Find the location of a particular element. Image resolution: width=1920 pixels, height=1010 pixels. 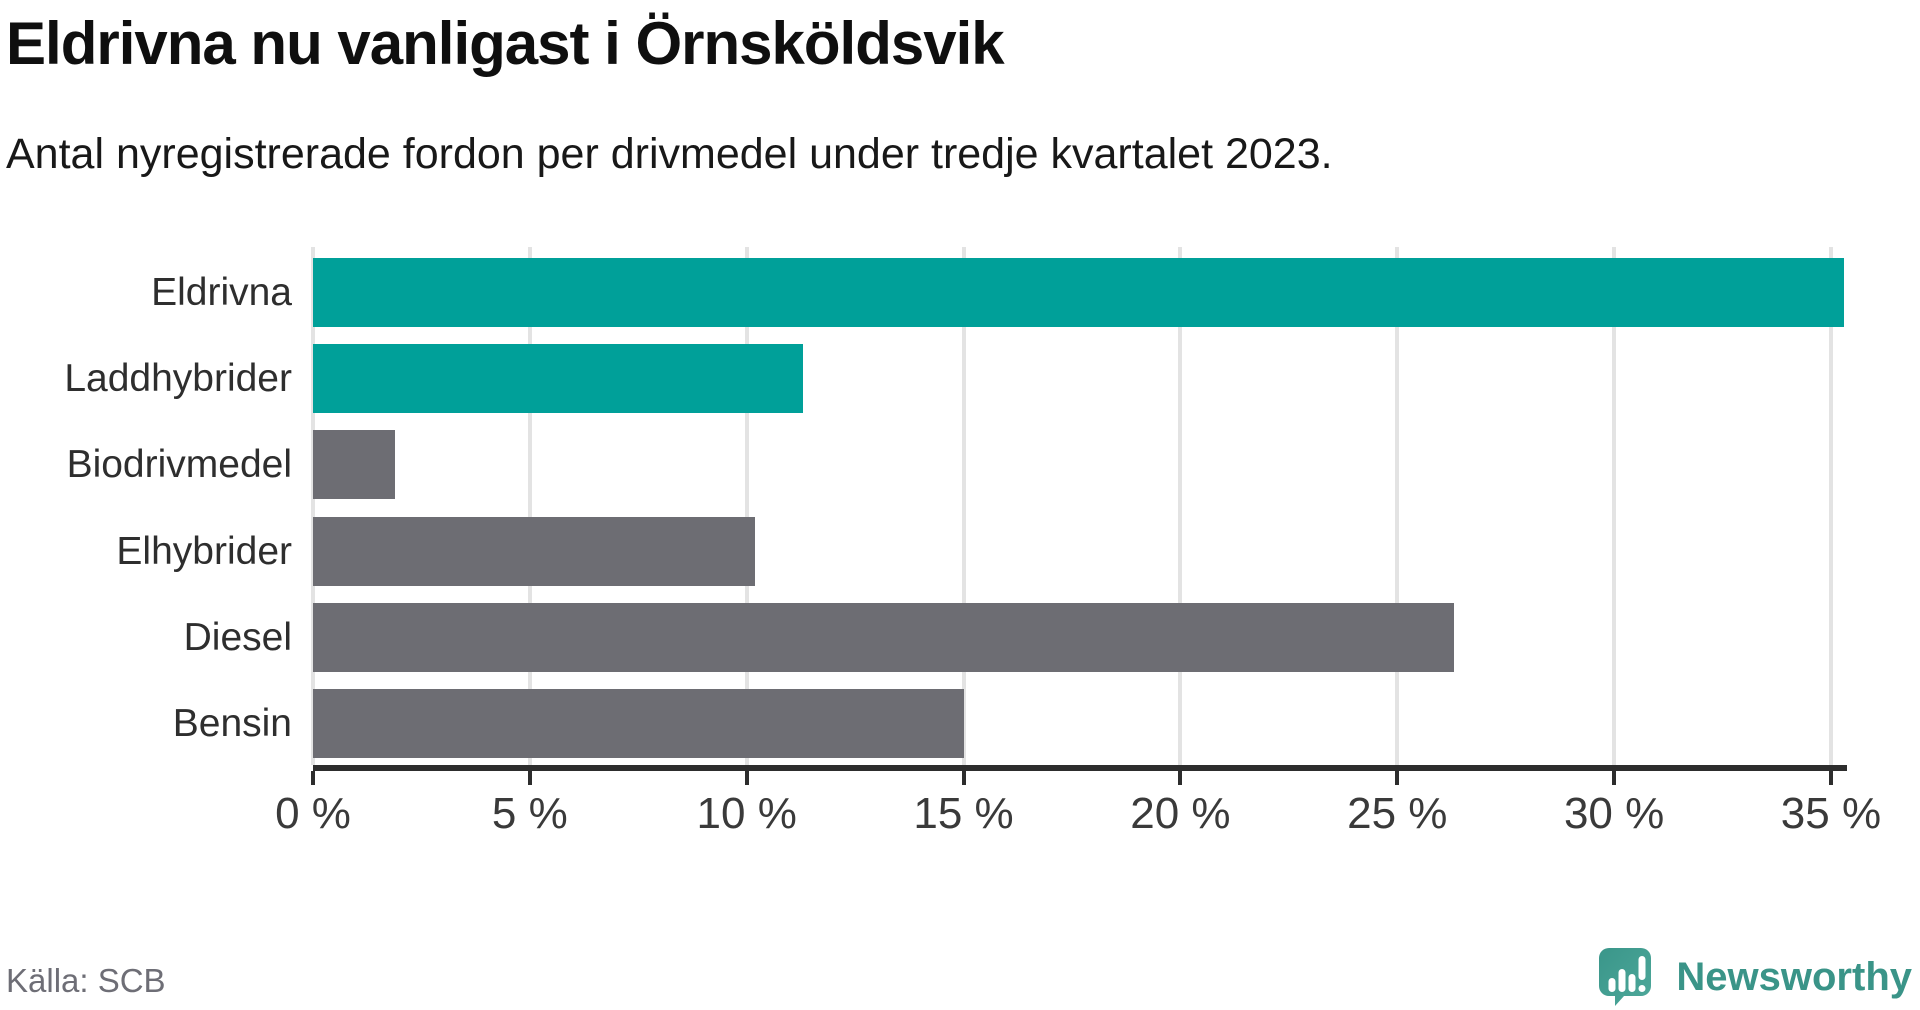

x-axis-tick-label: 0 % is located at coordinates (313, 813).